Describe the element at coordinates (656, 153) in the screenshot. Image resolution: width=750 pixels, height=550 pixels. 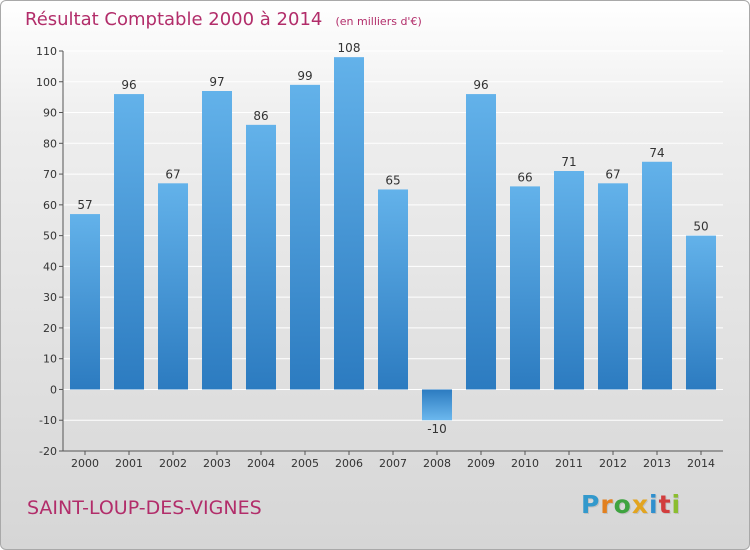
I see `value-label: 74` at that location.